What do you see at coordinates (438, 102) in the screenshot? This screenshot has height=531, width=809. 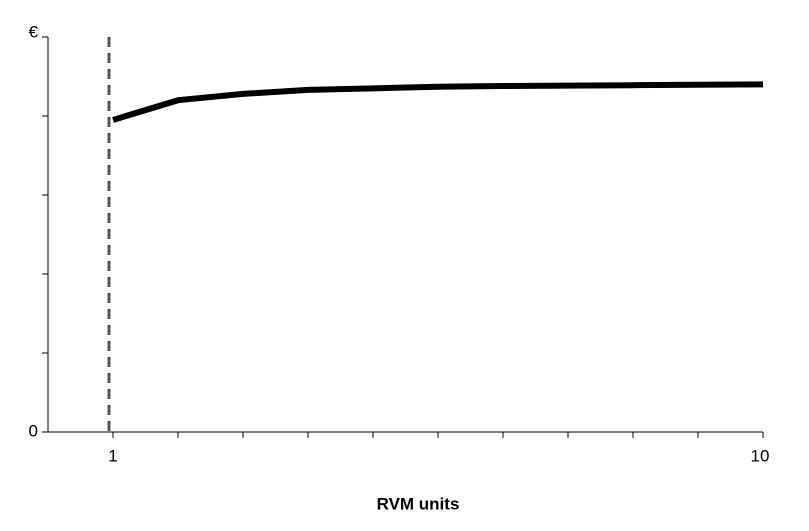 I see `data-line` at bounding box center [438, 102].